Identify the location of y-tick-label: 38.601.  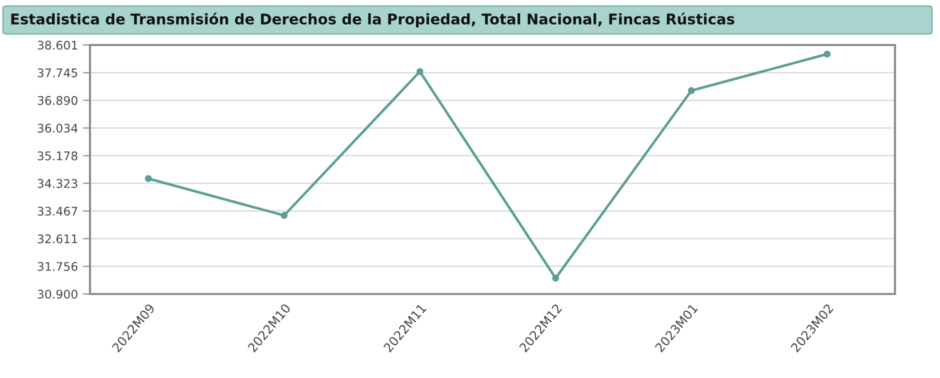
(58, 45).